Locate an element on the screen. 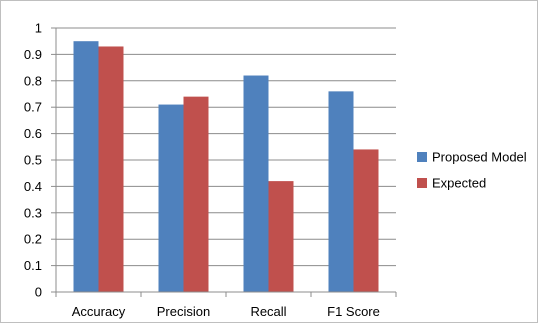 This screenshot has width=538, height=323. x-category-label: Precision is located at coordinates (183, 311).